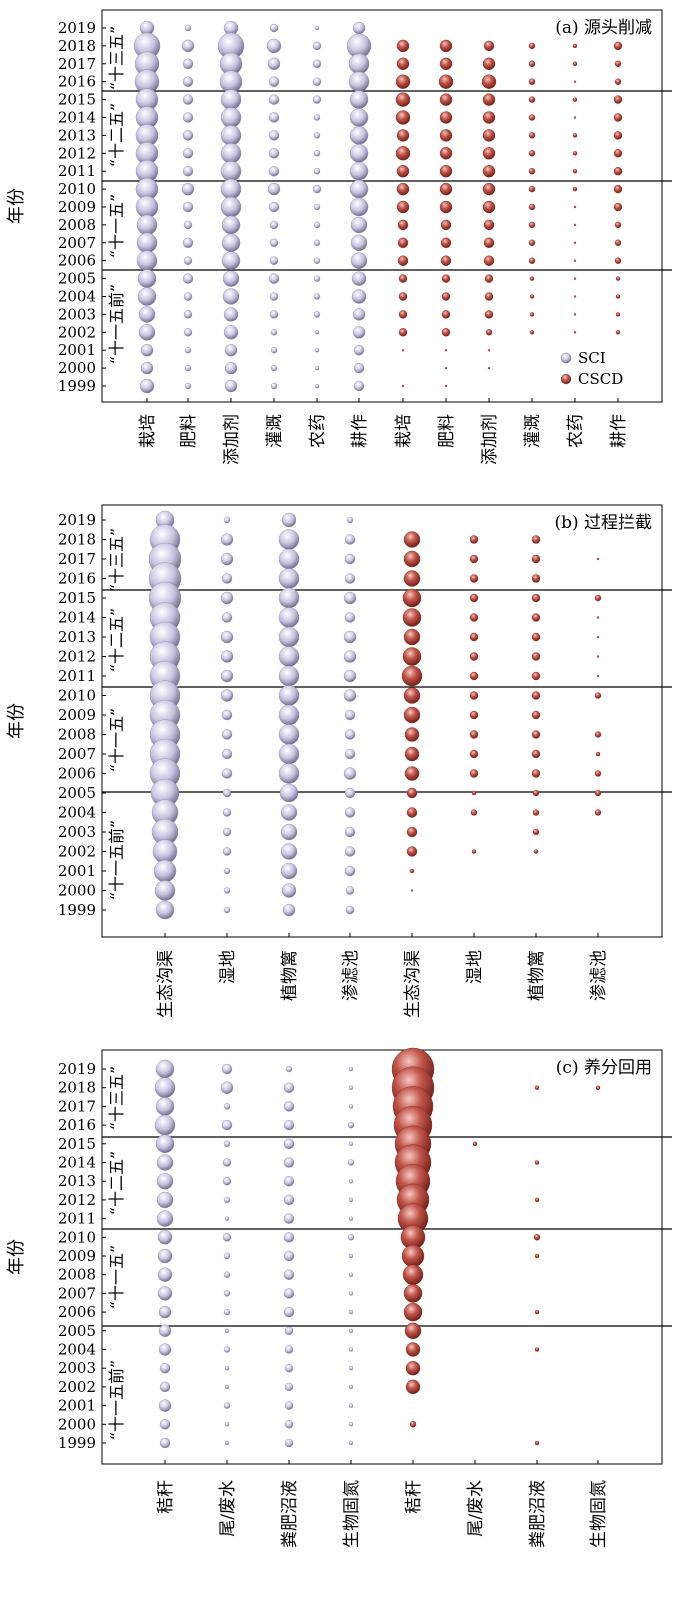 The width and height of the screenshot is (700, 1618). I want to click on legend-label: SCI, so click(592, 358).